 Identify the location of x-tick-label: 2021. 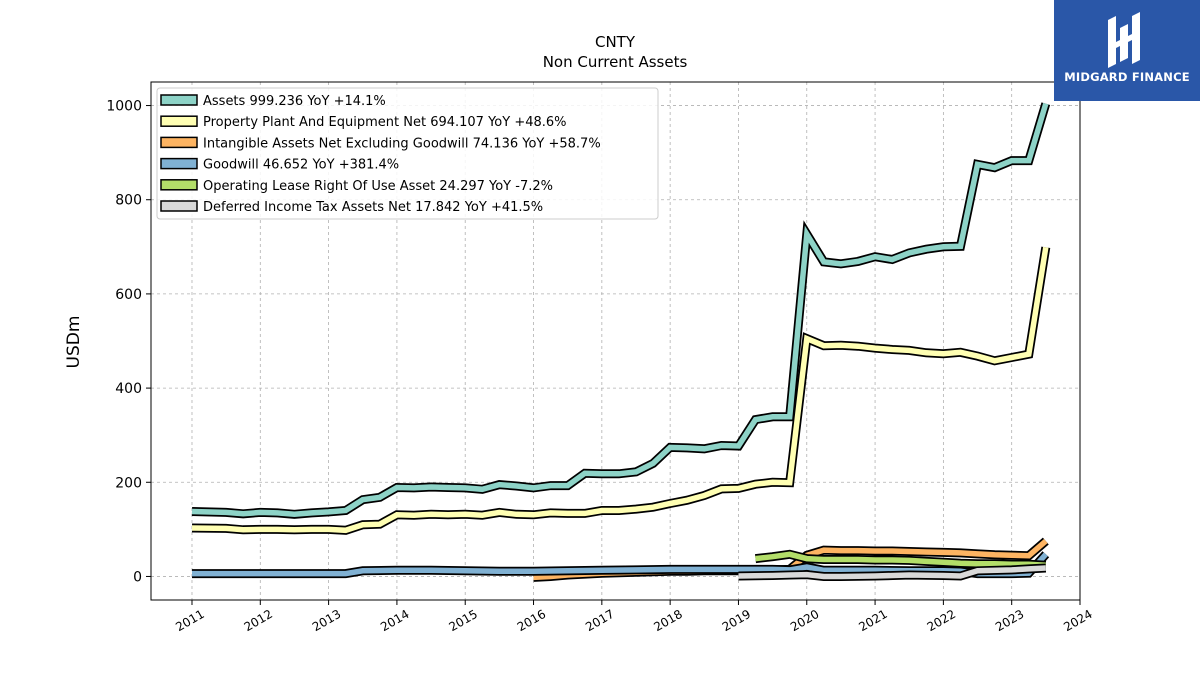
(872, 620).